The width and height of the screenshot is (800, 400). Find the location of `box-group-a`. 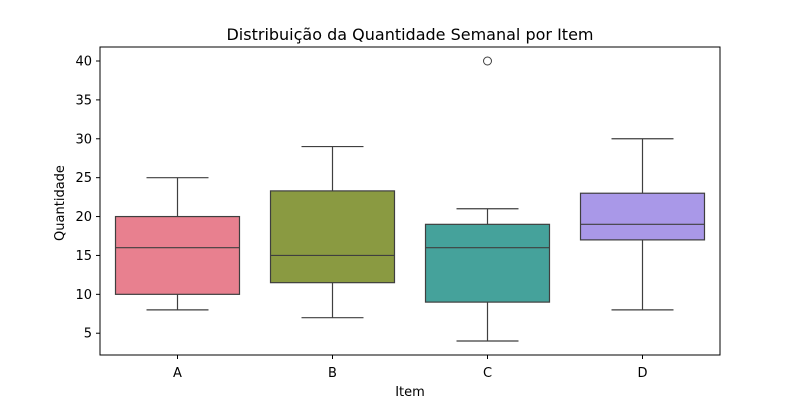

box-group-a is located at coordinates (177, 244).